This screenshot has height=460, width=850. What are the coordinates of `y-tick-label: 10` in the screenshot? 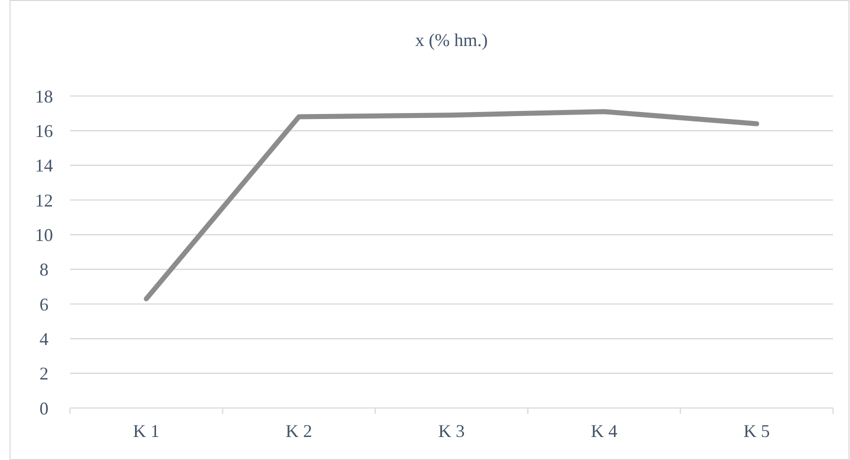 It's located at (44, 234).